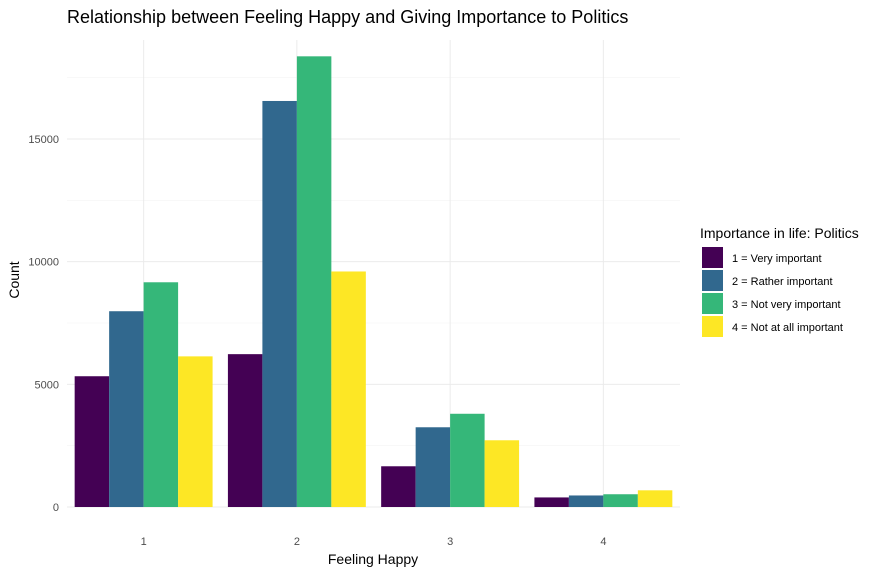  I want to click on legend-title: Importance in life: Politics, so click(779, 233).